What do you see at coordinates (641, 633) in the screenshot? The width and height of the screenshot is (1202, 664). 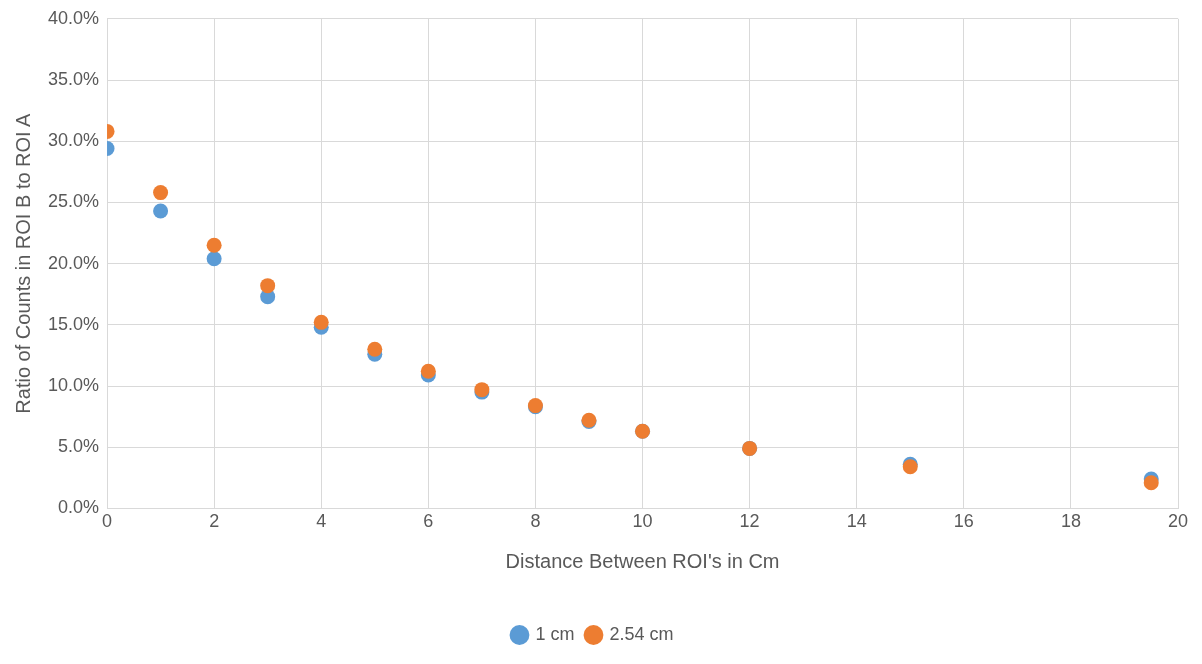 I see `legend-label: 2.54 cm` at bounding box center [641, 633].